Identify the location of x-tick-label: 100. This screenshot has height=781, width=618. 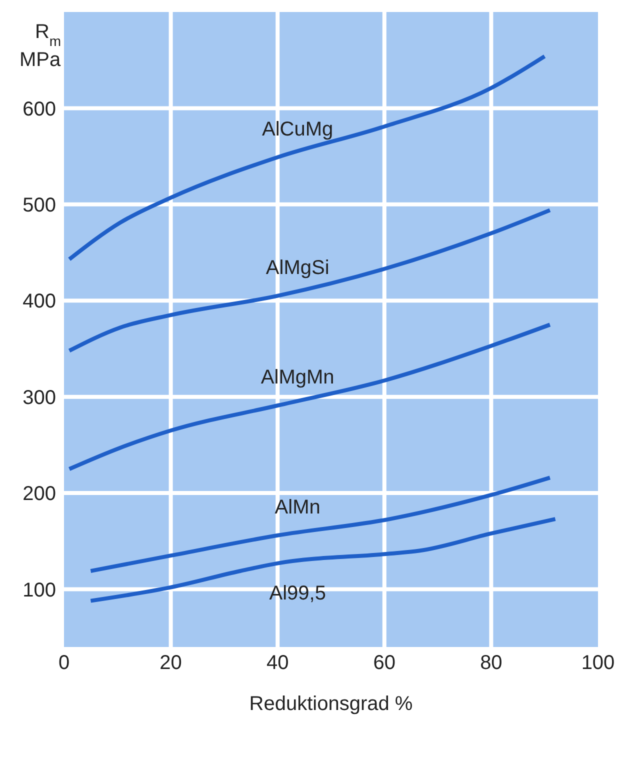
(598, 663).